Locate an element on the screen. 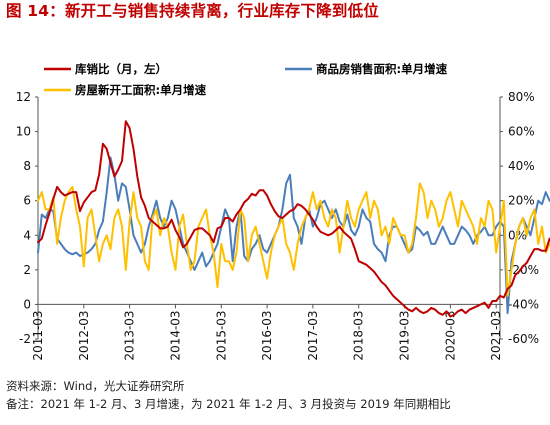 Image resolution: width=550 pixels, height=425 pixels. y-left-tick-label: 2 is located at coordinates (27, 270).